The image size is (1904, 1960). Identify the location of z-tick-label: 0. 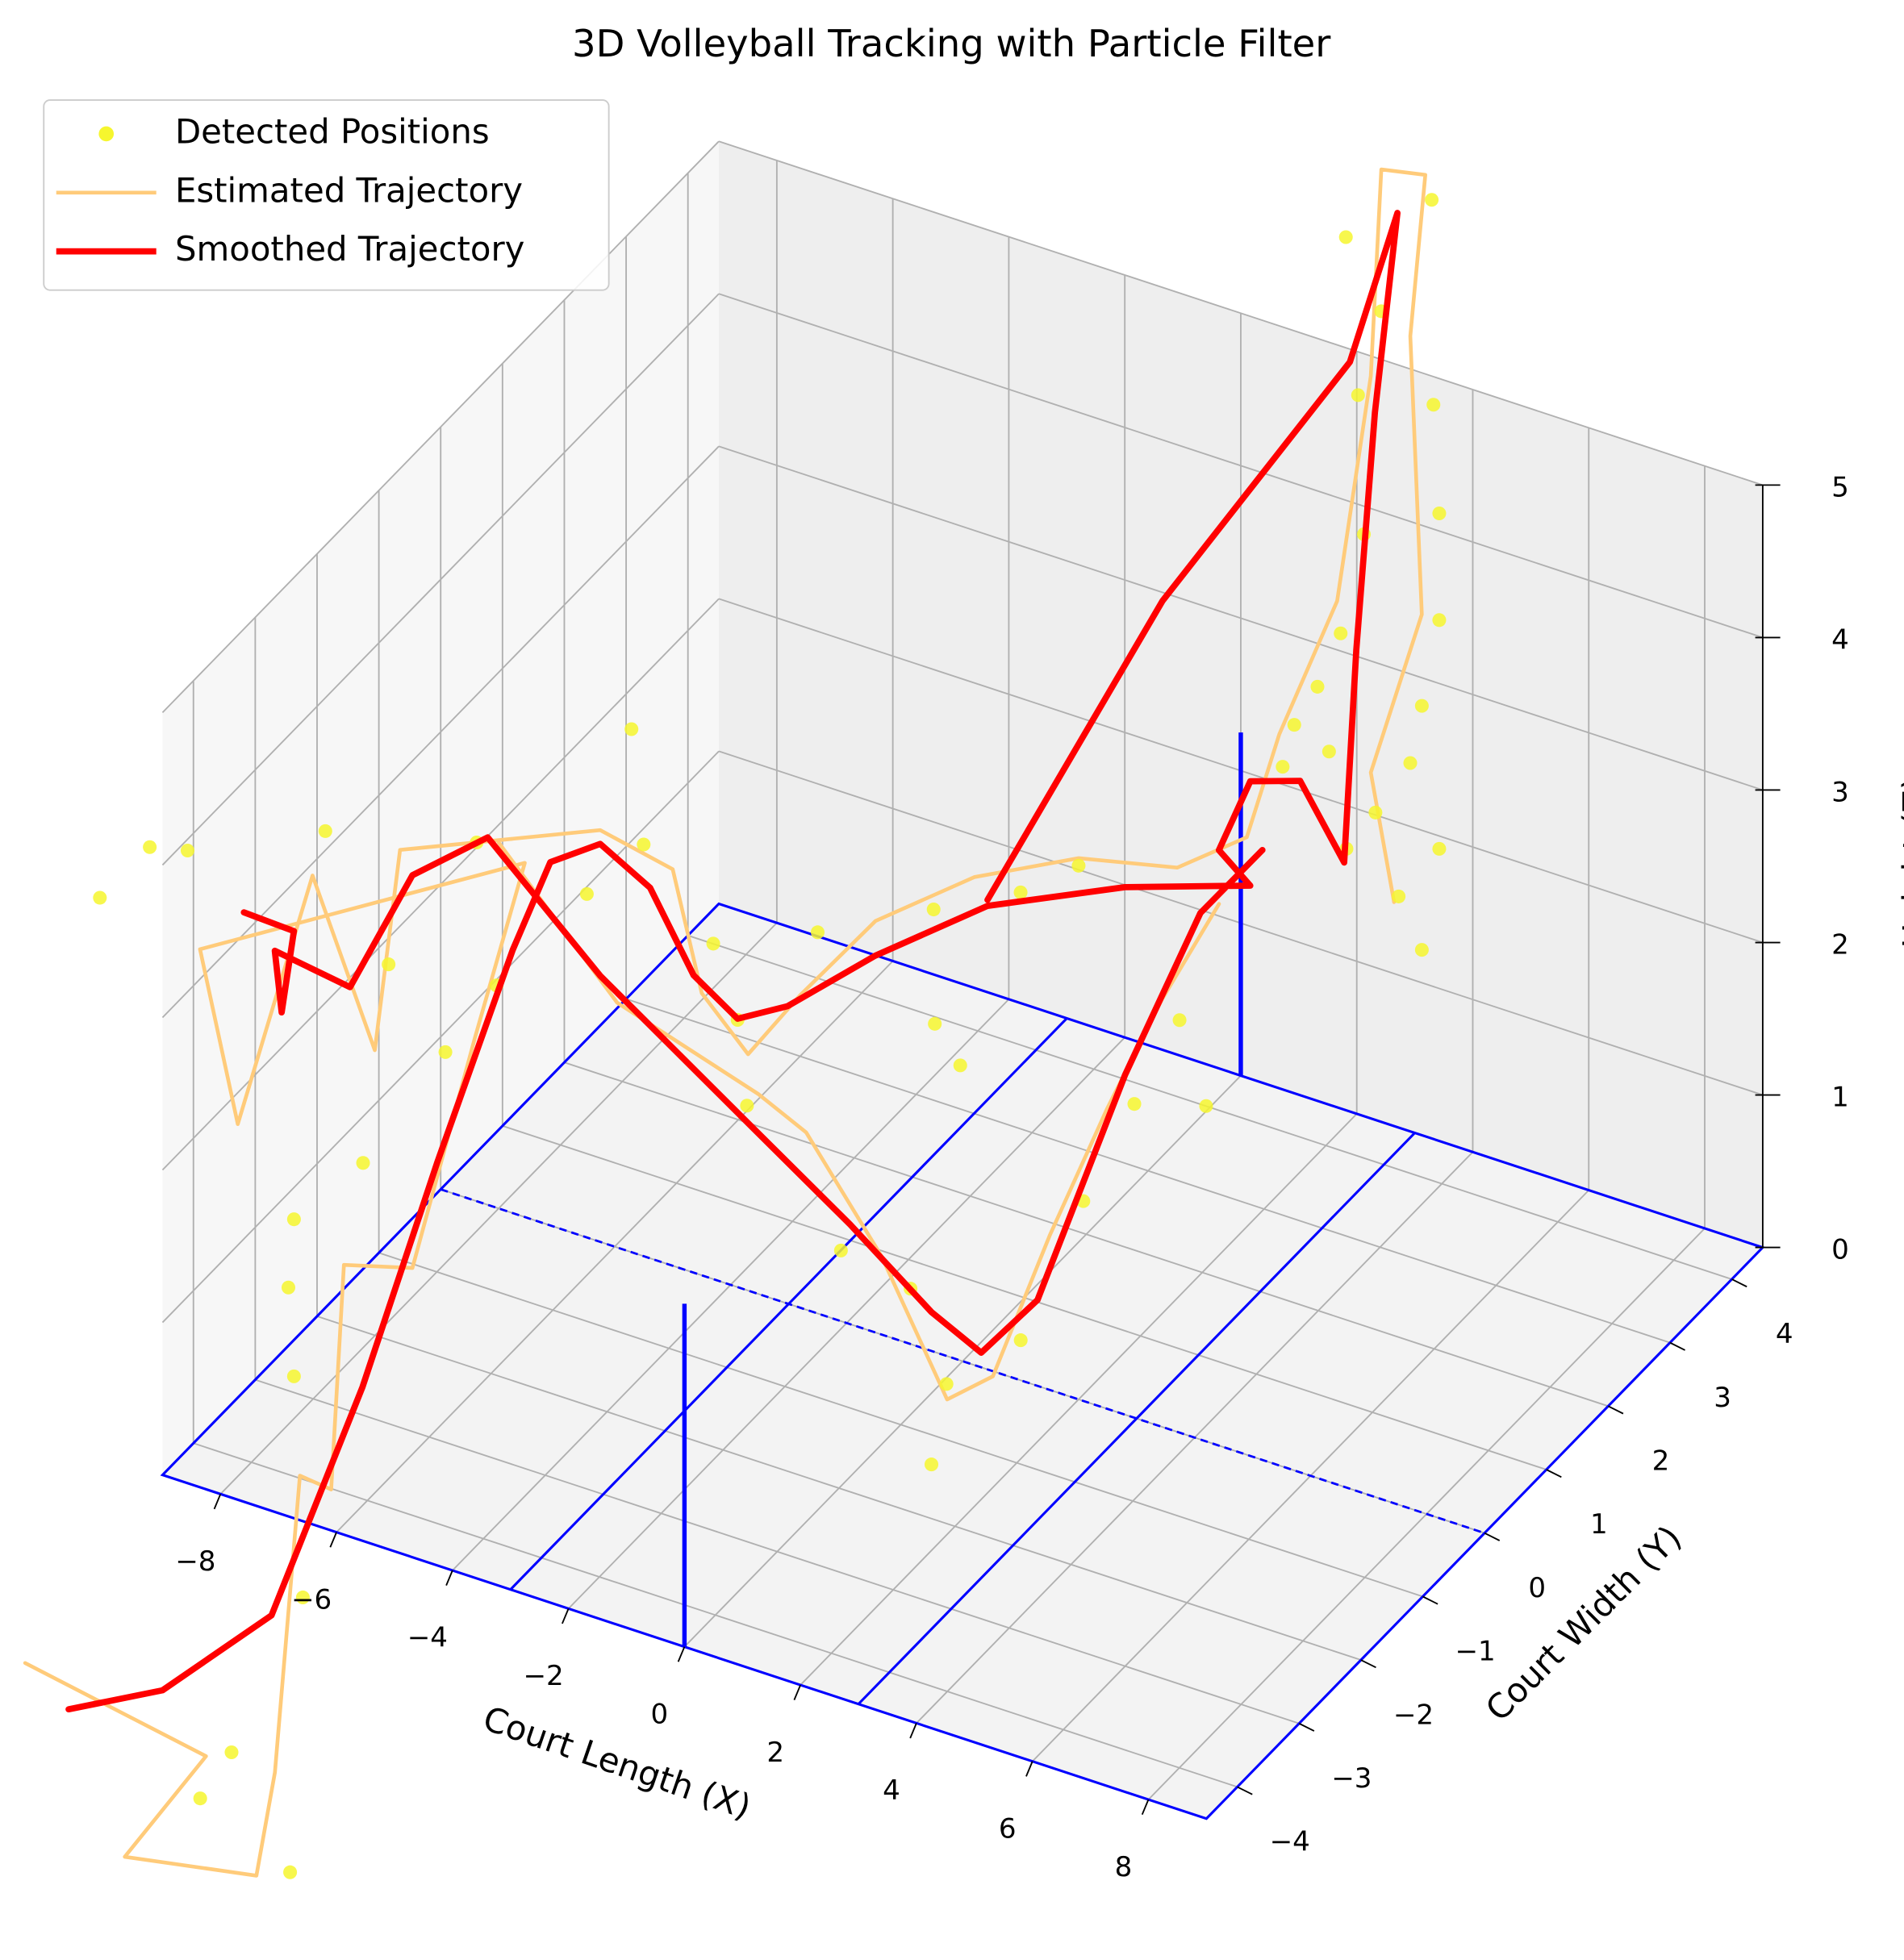
(1840, 1250).